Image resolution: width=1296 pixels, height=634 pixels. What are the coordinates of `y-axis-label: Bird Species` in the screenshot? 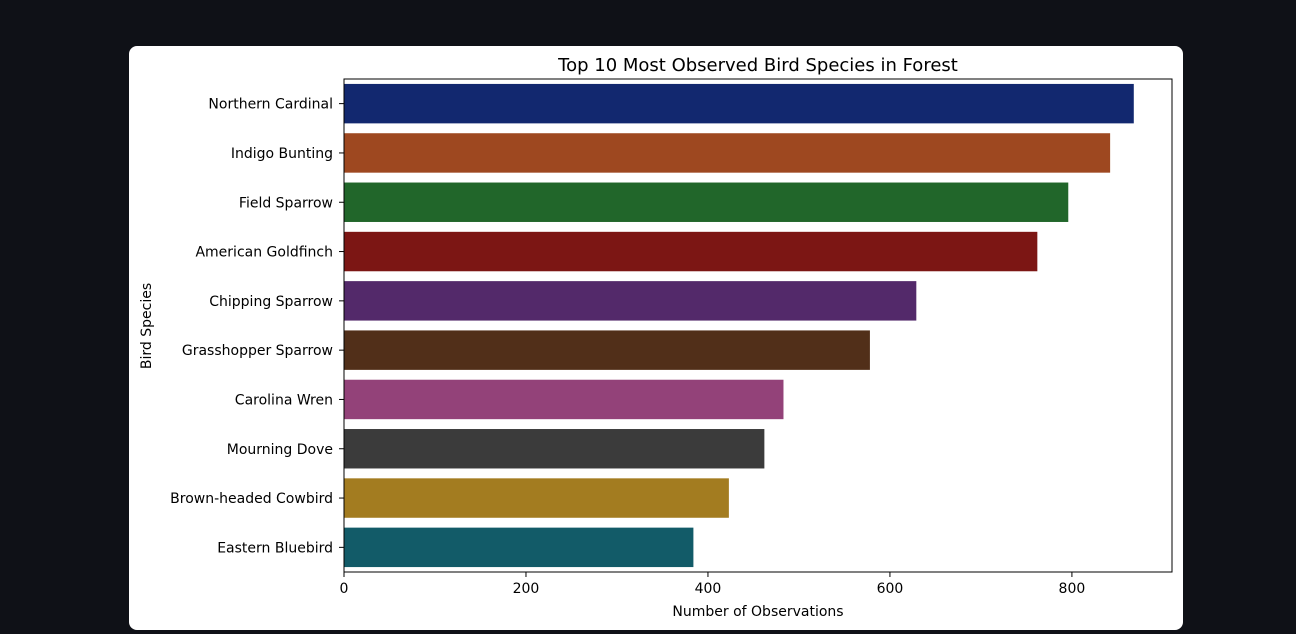 It's located at (147, 326).